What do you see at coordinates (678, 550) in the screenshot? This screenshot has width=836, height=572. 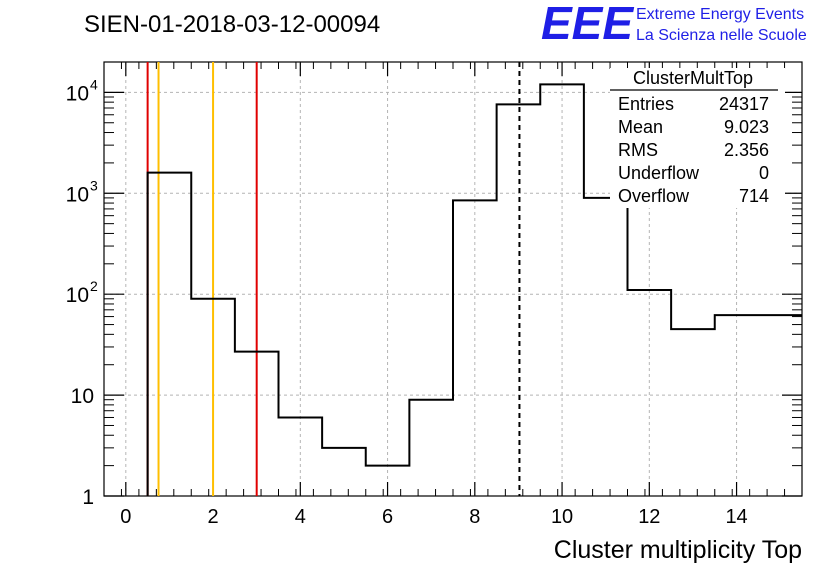 I see `x-axis-label: Cluster multiplicity Top` at bounding box center [678, 550].